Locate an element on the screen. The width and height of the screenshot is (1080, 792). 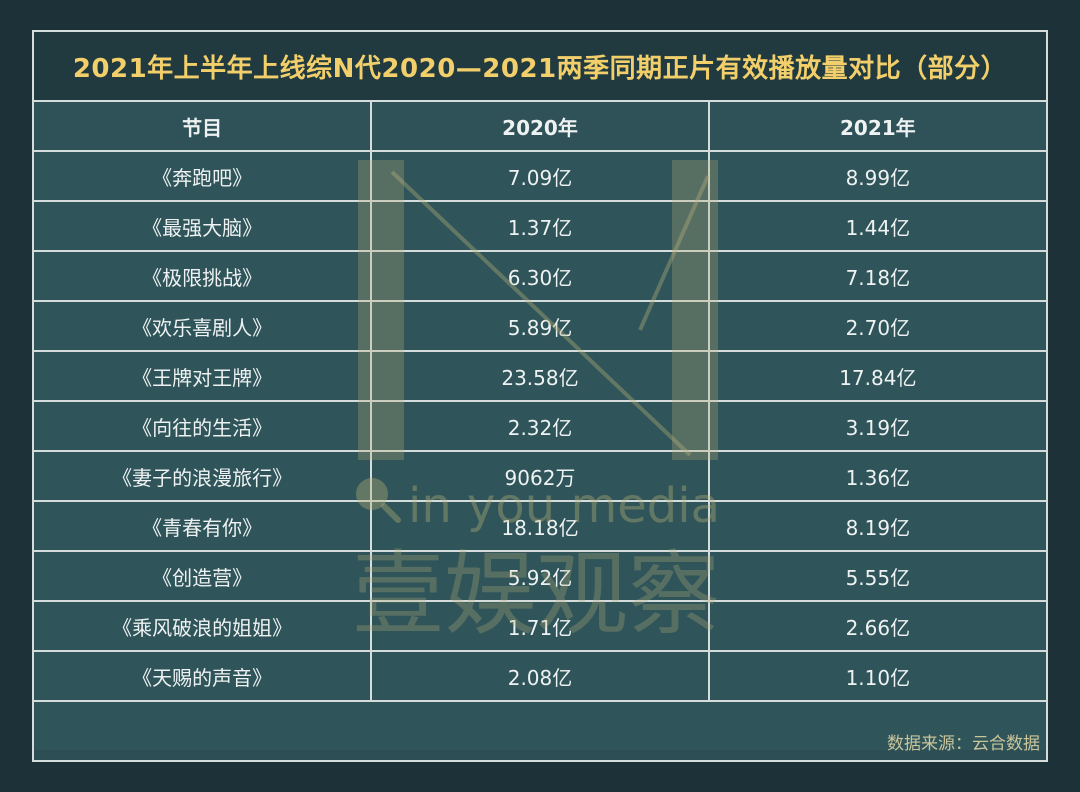
table-row: 《创造营》 5.92亿 5.55亿 is located at coordinates (540, 576).